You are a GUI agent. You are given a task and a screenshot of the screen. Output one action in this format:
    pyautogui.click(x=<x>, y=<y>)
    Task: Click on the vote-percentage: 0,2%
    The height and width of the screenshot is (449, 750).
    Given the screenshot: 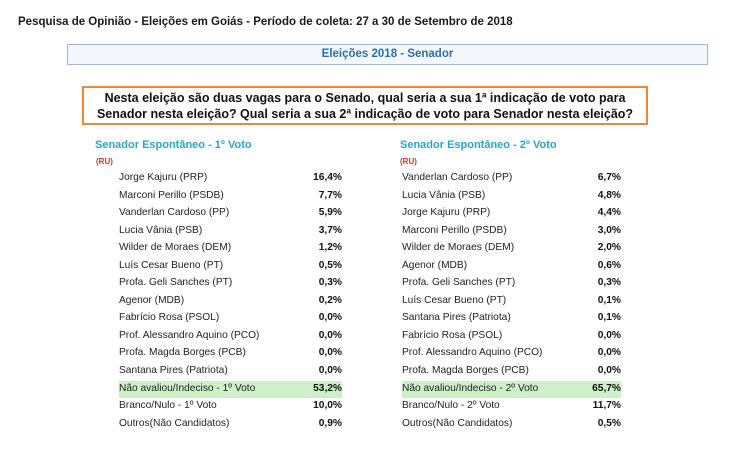 What is the action you would take?
    pyautogui.click(x=330, y=300)
    